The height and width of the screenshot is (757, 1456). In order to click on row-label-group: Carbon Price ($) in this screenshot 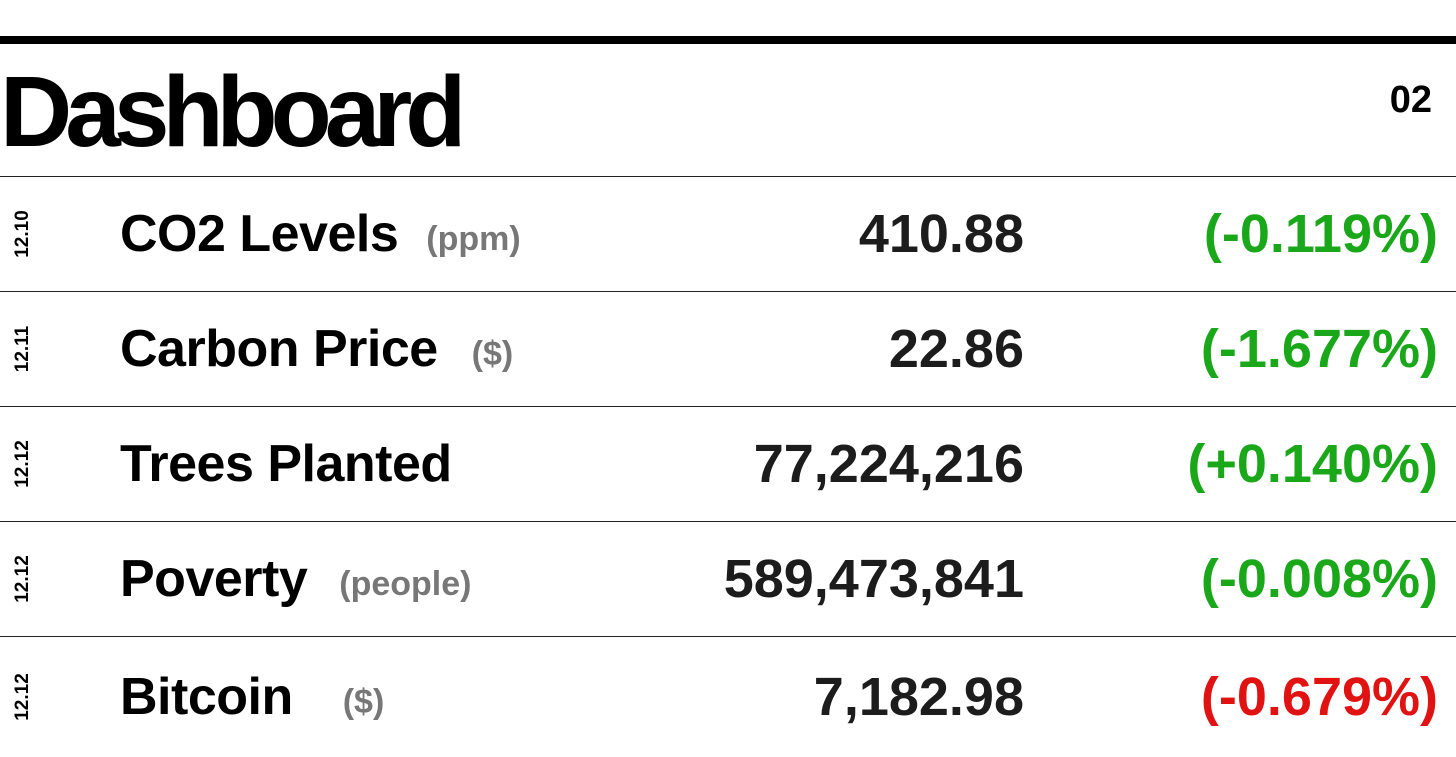, I will do `click(316, 349)`.